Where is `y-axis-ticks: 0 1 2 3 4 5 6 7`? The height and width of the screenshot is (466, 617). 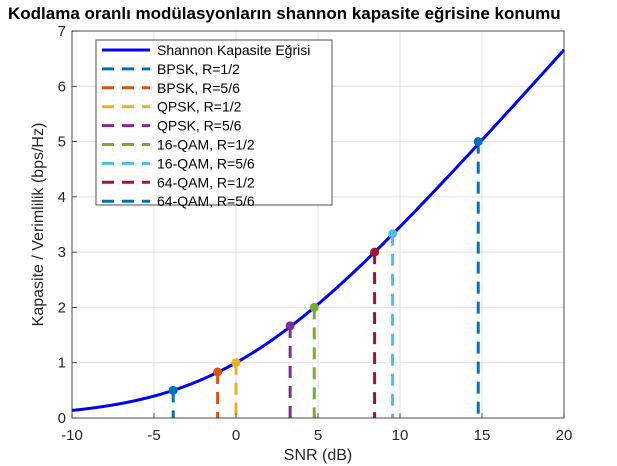
y-axis-ticks: 0 1 2 3 4 5 6 7 is located at coordinates (67, 225).